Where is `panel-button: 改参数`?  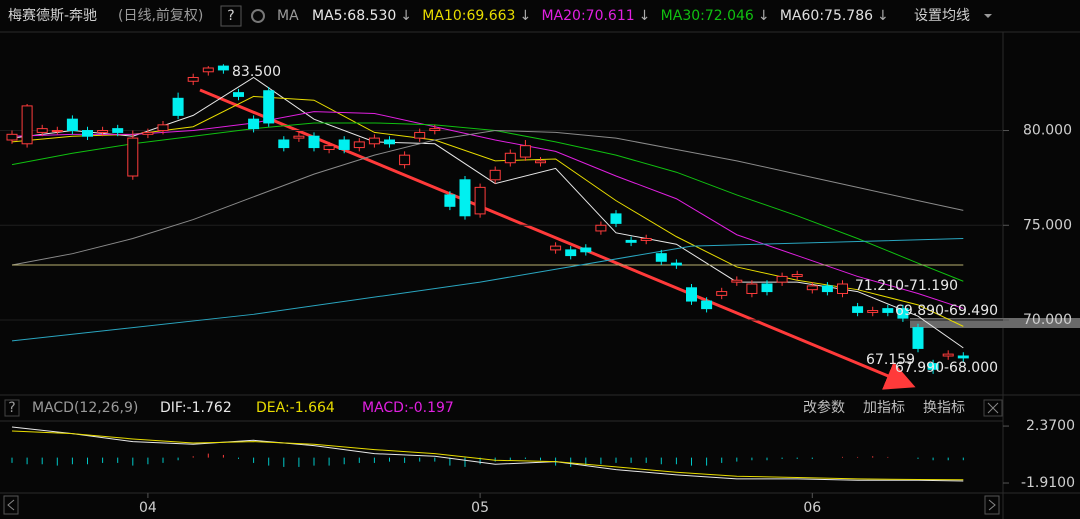
panel-button: 改参数 is located at coordinates (824, 407).